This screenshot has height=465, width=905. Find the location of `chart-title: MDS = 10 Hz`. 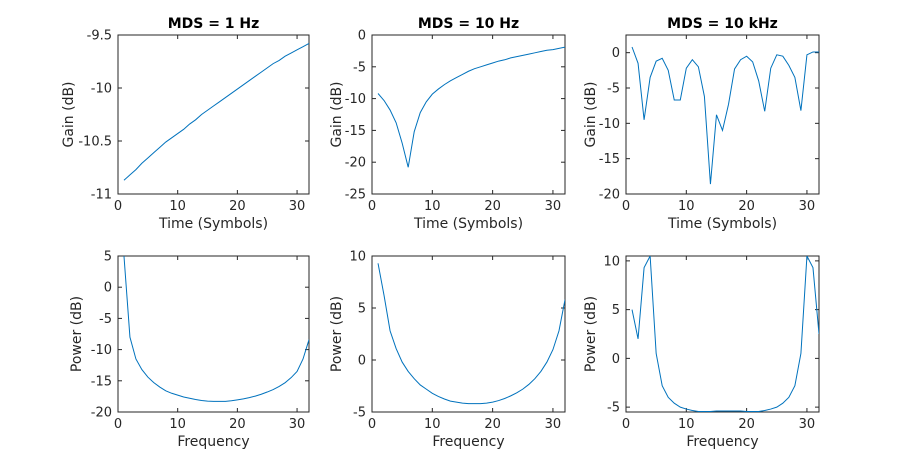

chart-title: MDS = 10 Hz is located at coordinates (468, 24).